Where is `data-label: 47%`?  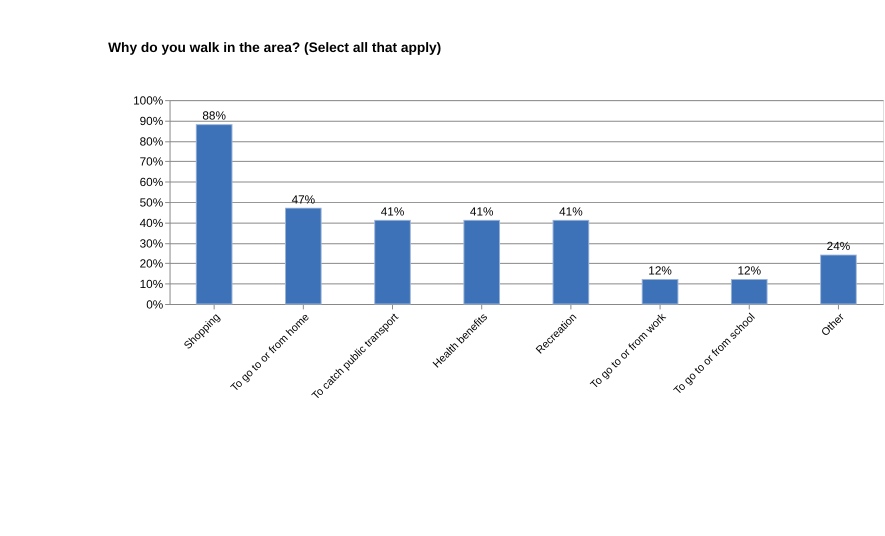 data-label: 47% is located at coordinates (304, 199).